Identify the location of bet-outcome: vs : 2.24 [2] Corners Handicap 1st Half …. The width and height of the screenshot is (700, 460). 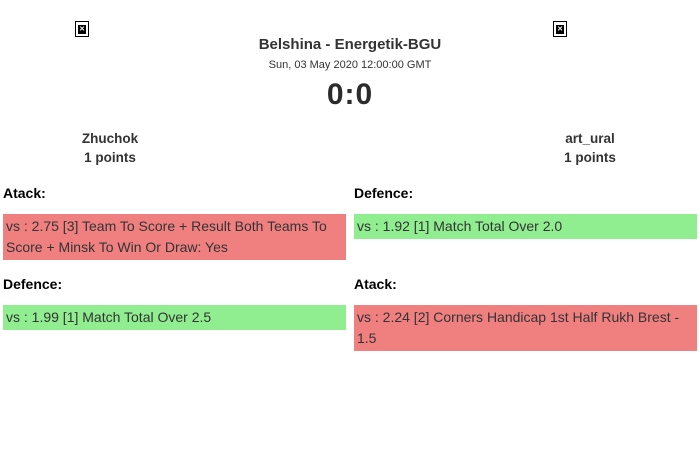
(525, 328).